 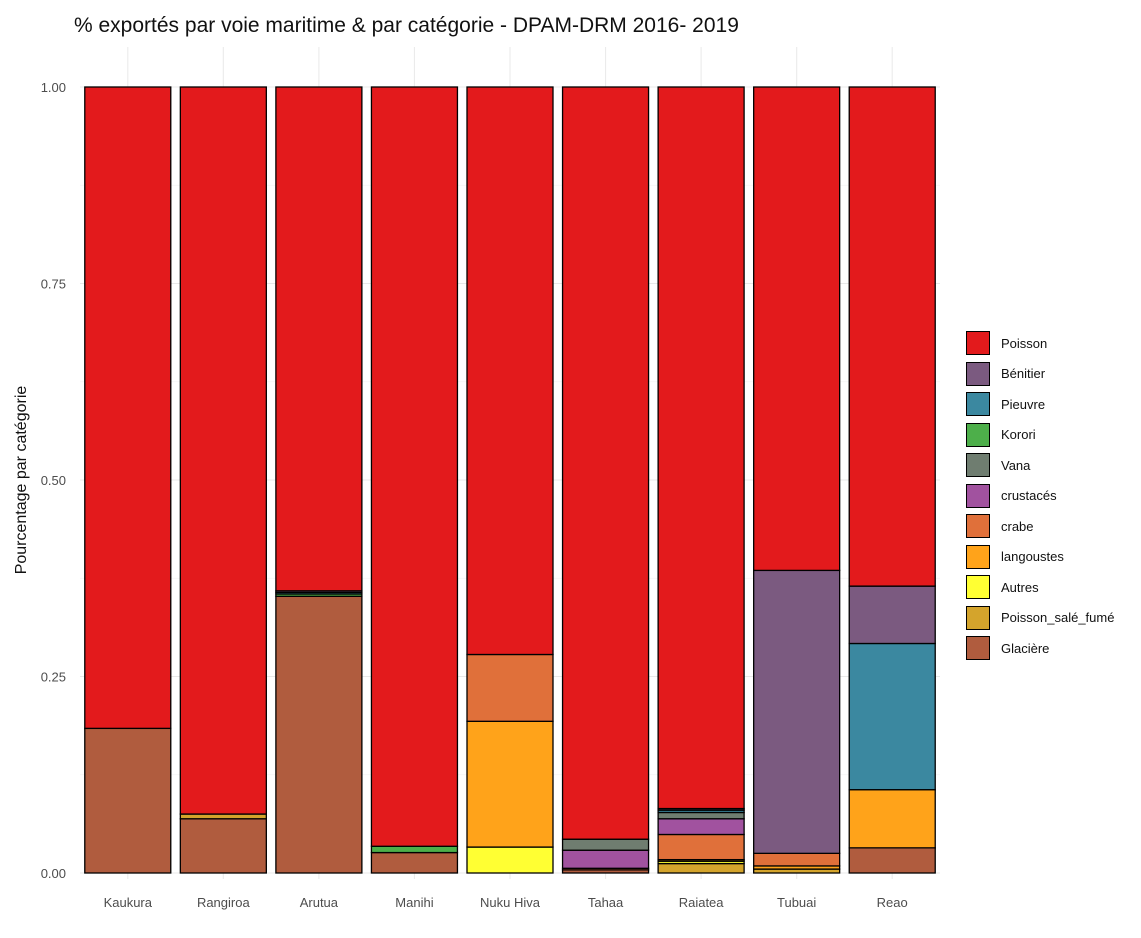 I want to click on legend-item: Autres, so click(x=1040, y=587).